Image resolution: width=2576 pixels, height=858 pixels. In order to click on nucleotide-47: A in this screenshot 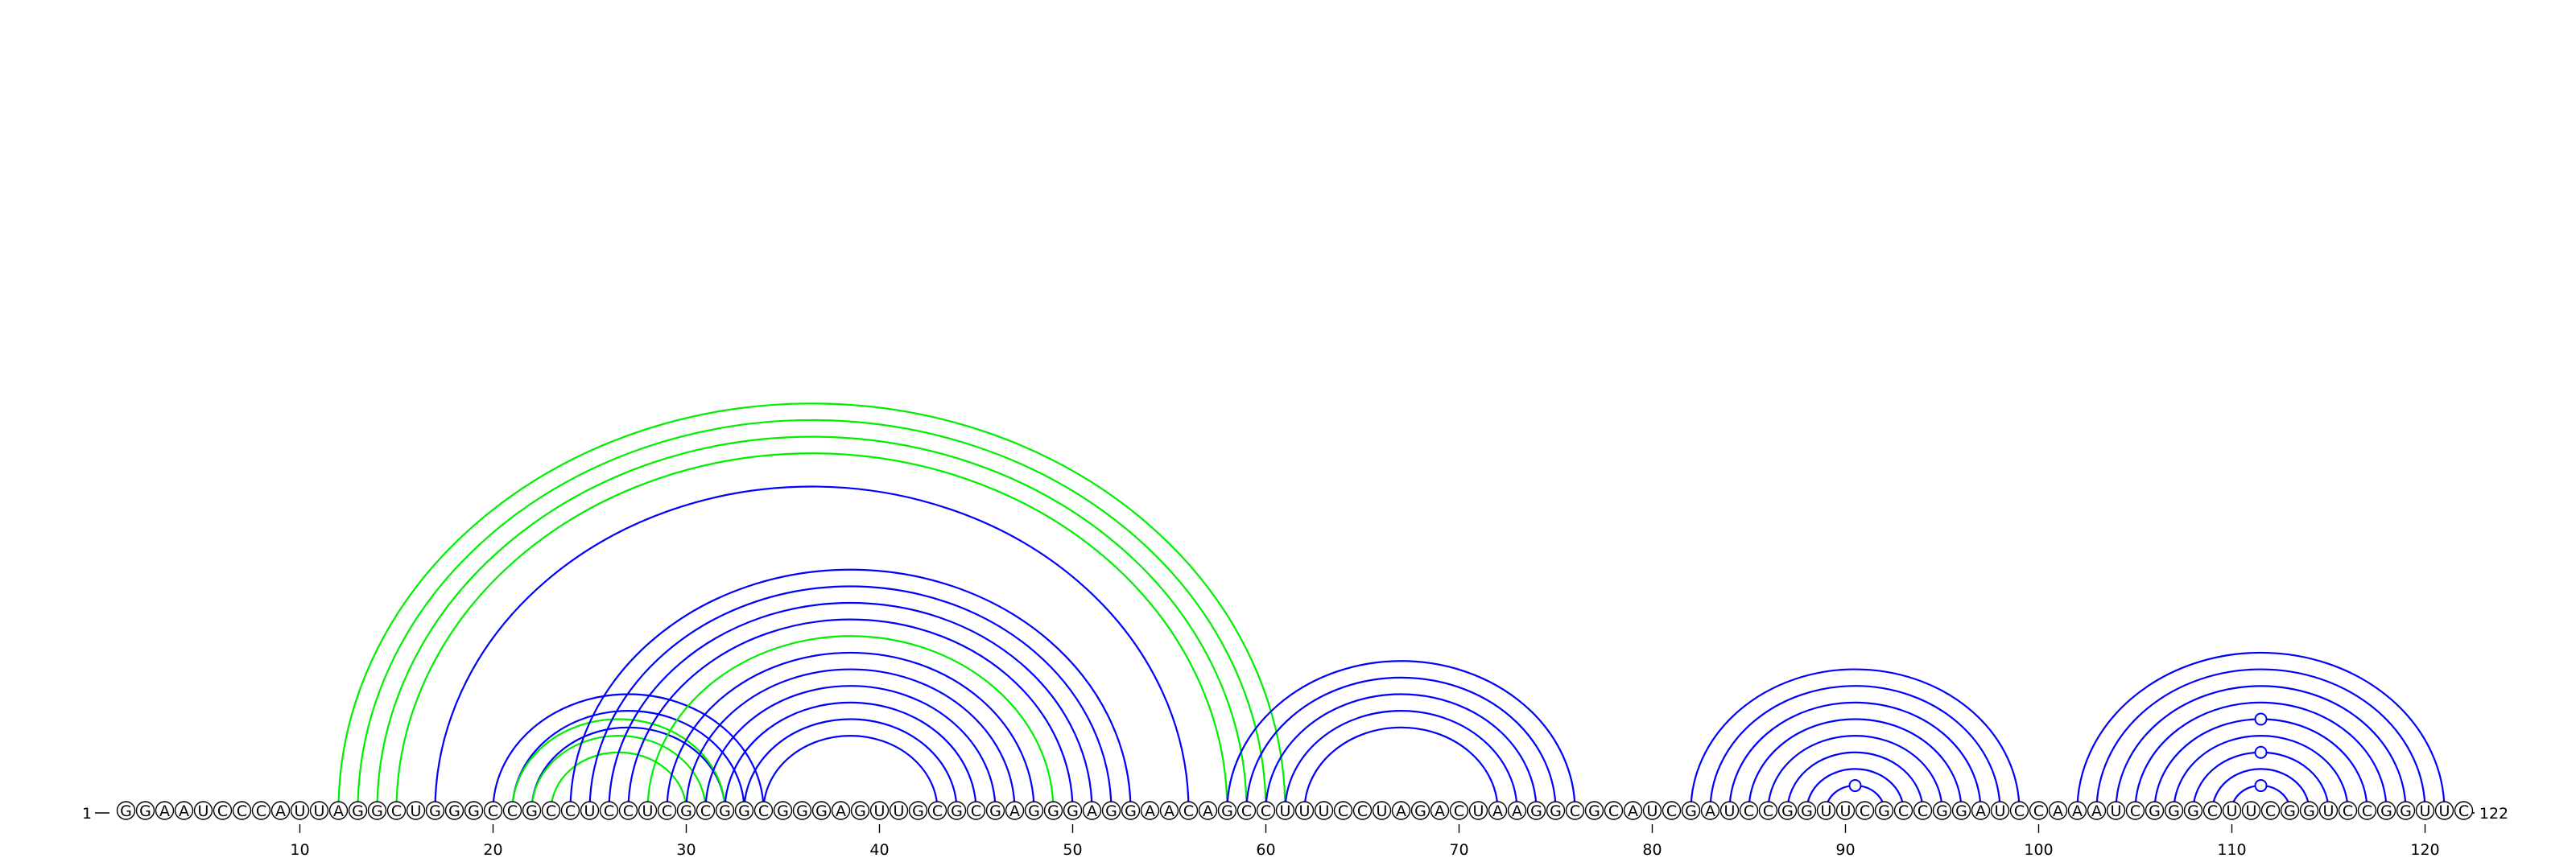, I will do `click(1015, 811)`.